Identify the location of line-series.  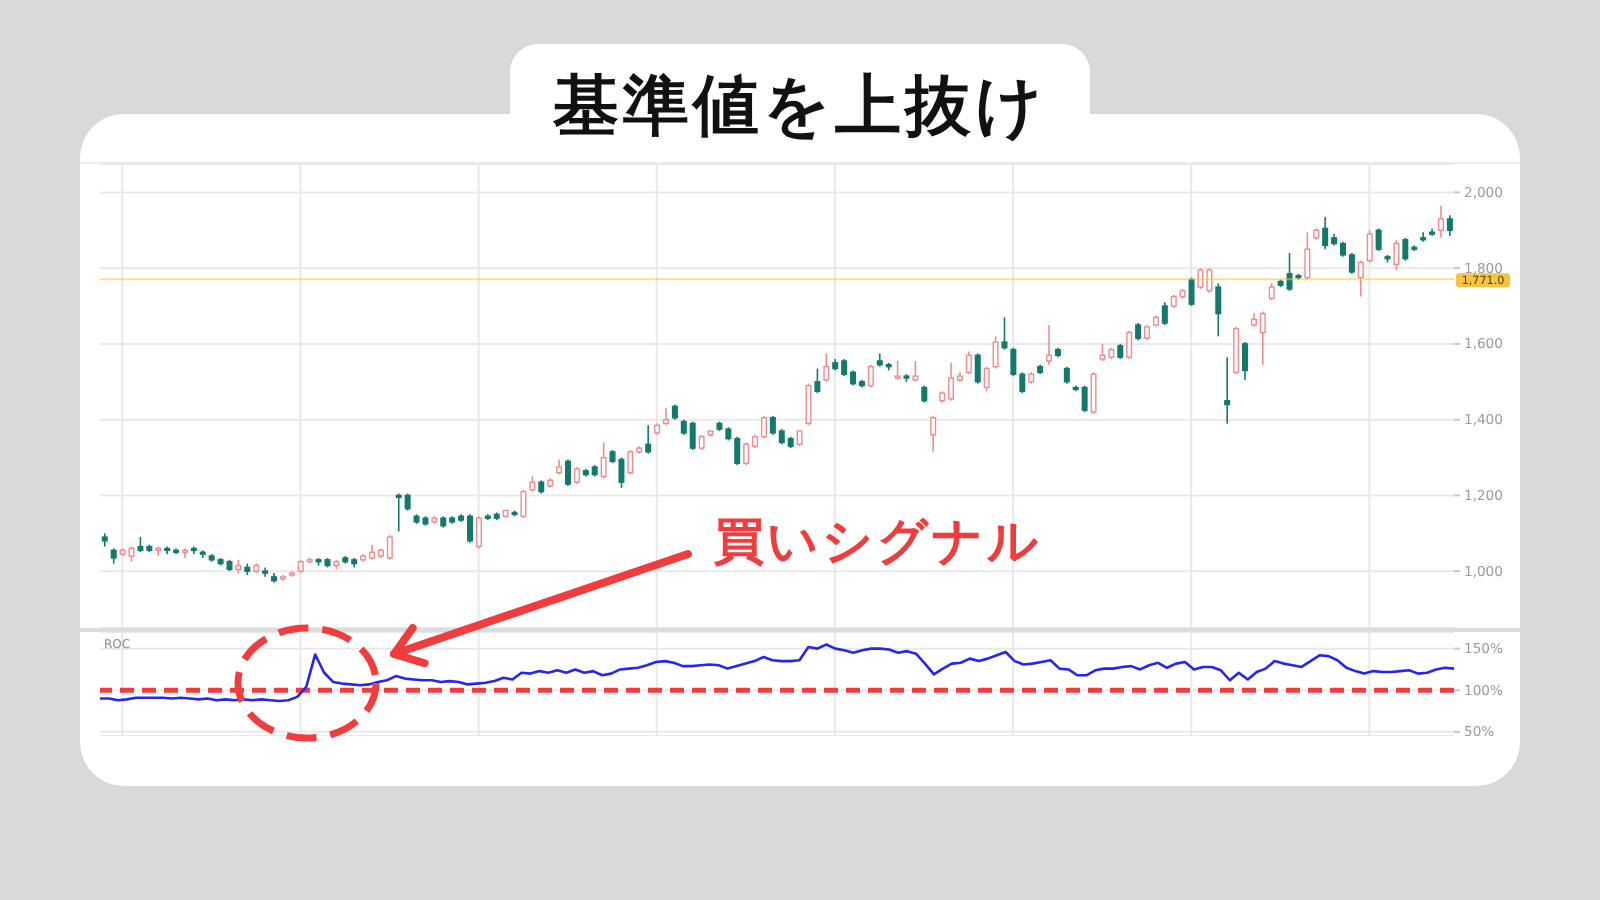
(777, 673).